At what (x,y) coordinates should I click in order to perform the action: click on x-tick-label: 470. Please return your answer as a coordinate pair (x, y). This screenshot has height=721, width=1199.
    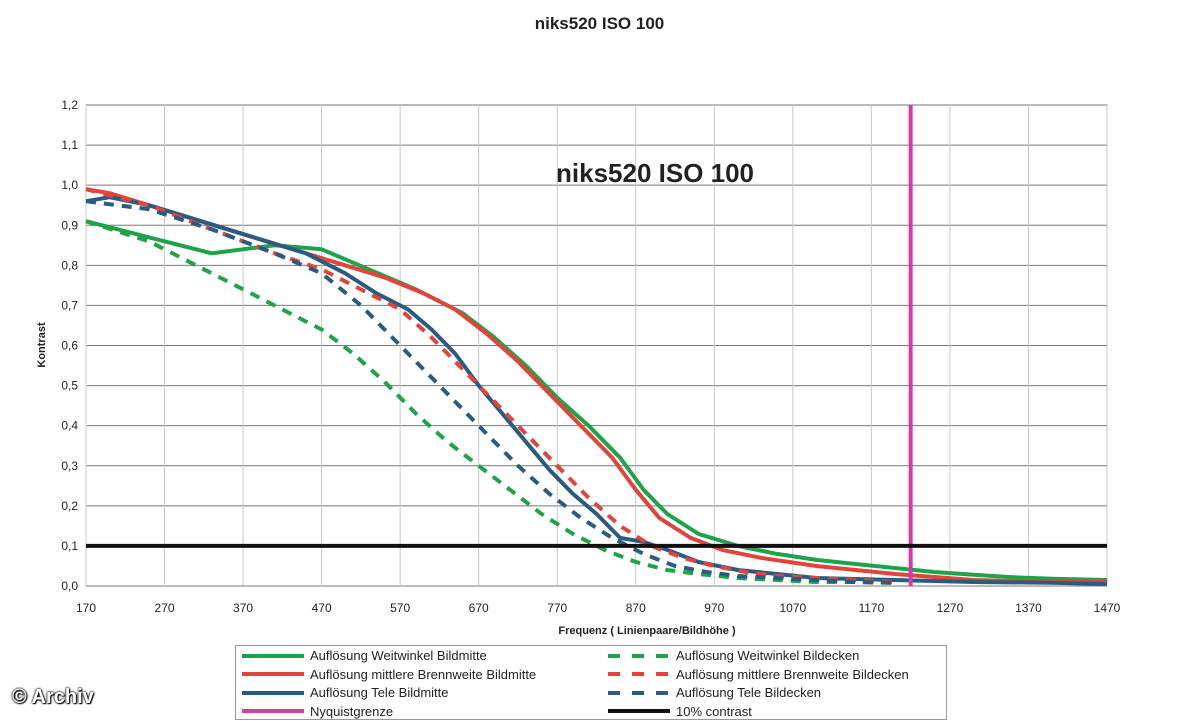
    Looking at the image, I should click on (322, 608).